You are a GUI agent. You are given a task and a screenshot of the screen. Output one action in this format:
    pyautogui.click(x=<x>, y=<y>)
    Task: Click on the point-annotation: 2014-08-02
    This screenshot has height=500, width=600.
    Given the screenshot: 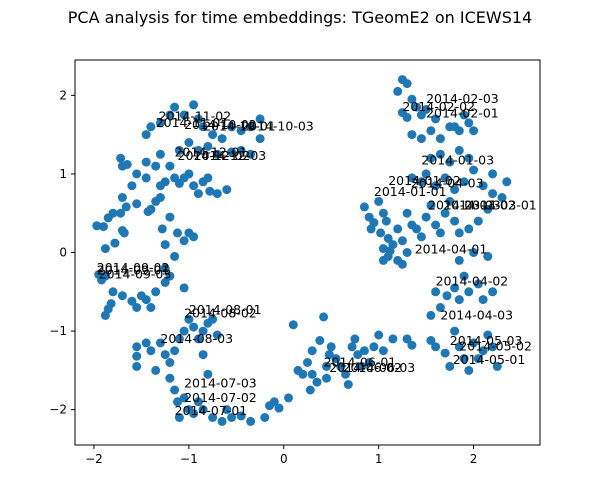 What is the action you would take?
    pyautogui.click(x=220, y=313)
    